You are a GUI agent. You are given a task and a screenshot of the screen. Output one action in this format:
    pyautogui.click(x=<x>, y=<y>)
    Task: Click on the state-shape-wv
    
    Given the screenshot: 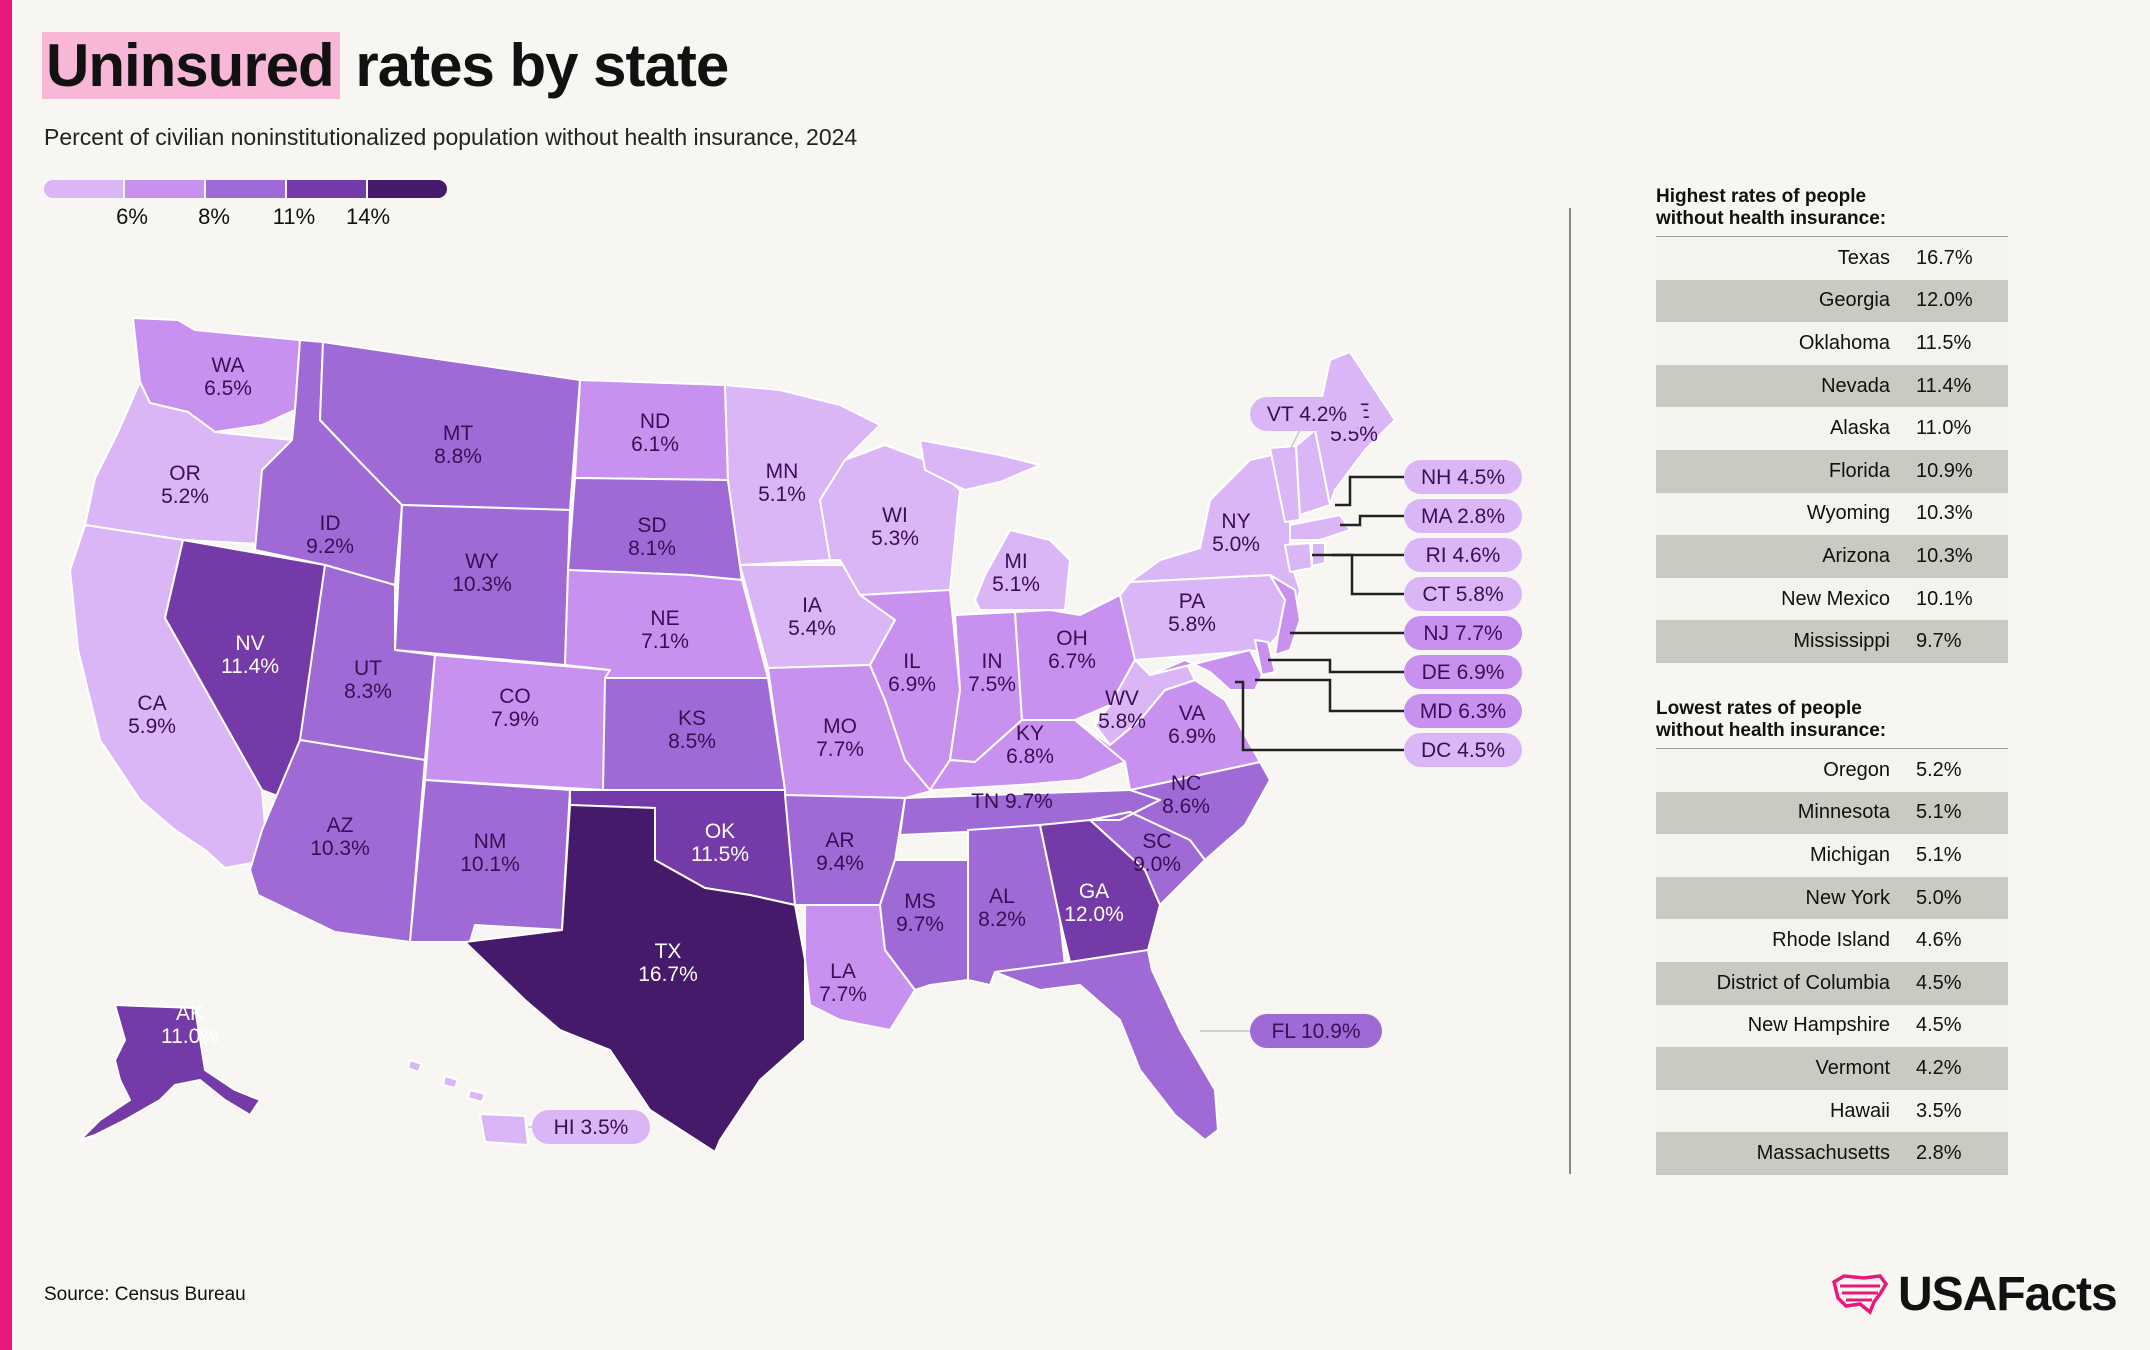 What is the action you would take?
    pyautogui.click(x=1145, y=702)
    